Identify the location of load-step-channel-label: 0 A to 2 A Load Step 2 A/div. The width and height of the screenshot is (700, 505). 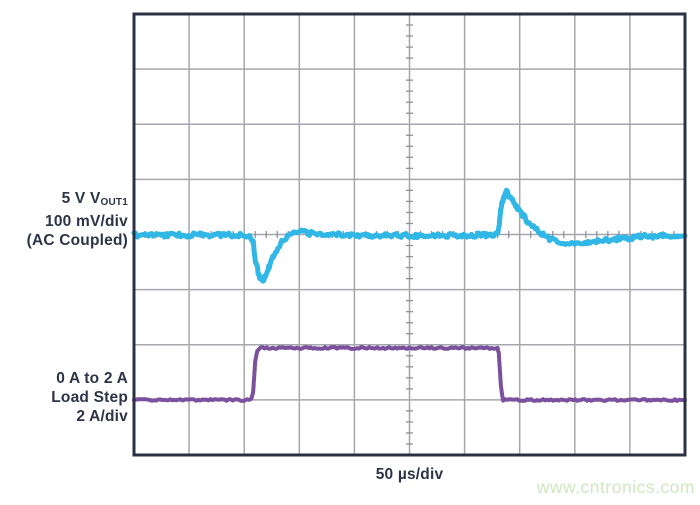
(64, 397).